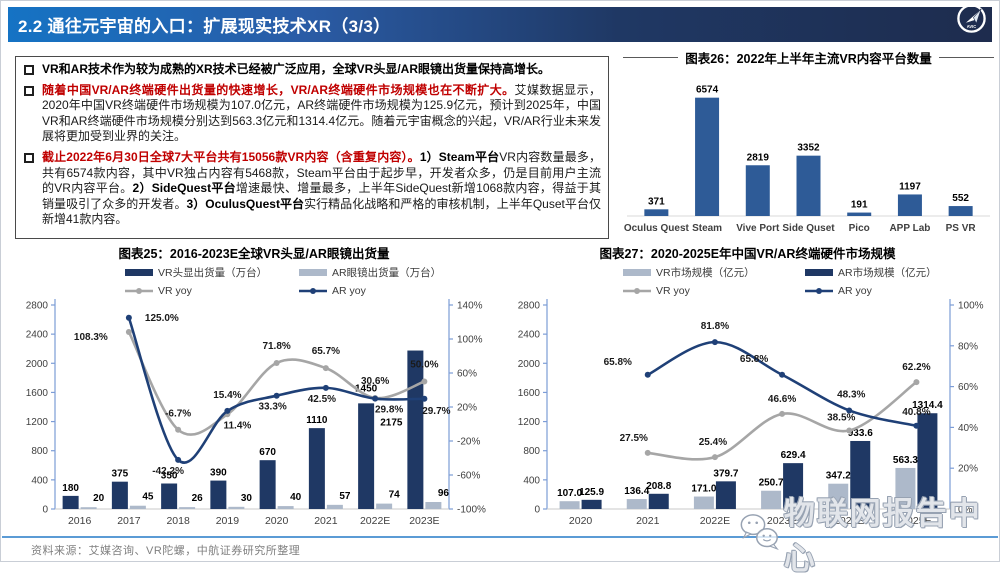  What do you see at coordinates (276, 346) in the screenshot?
I see `svg-text: 71.8%` at bounding box center [276, 346].